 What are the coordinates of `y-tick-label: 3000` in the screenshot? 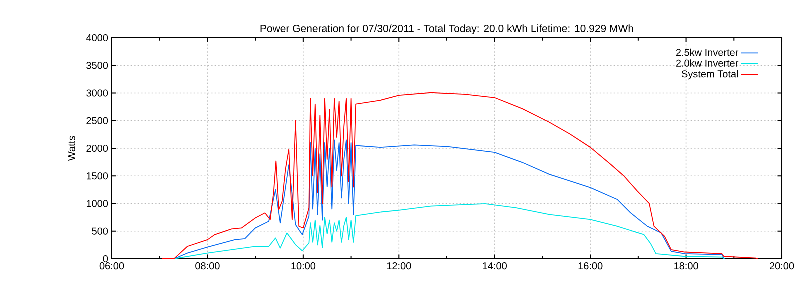 It's located at (97, 93).